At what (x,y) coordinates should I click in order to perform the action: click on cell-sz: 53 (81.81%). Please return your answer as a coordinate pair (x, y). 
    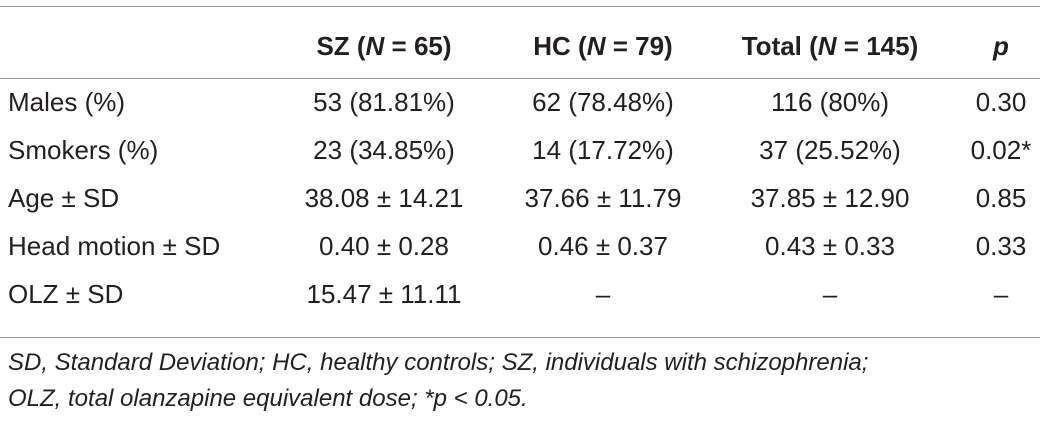
    Looking at the image, I should click on (384, 102).